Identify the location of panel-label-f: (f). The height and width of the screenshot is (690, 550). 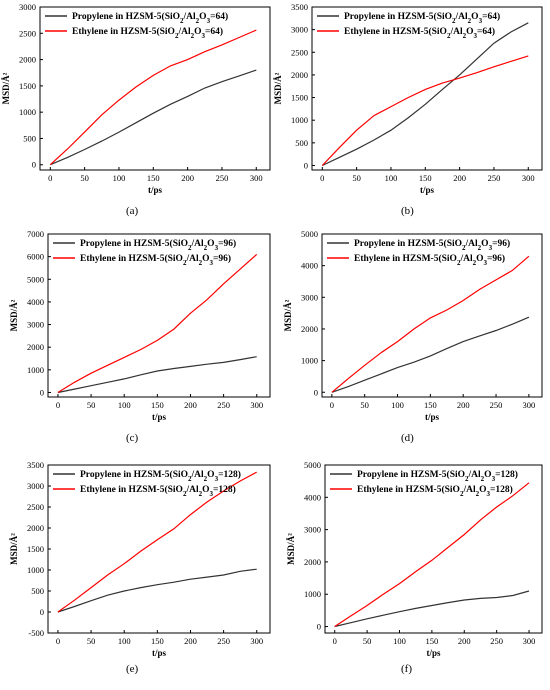
(406, 669).